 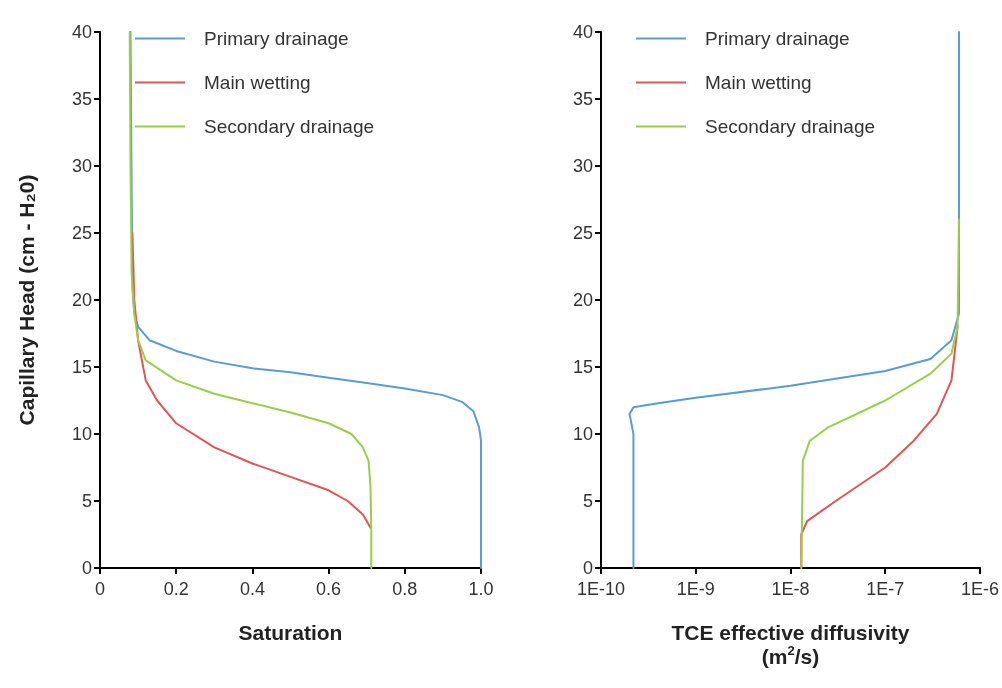 What do you see at coordinates (100, 589) in the screenshot?
I see `x-tick-label: 0` at bounding box center [100, 589].